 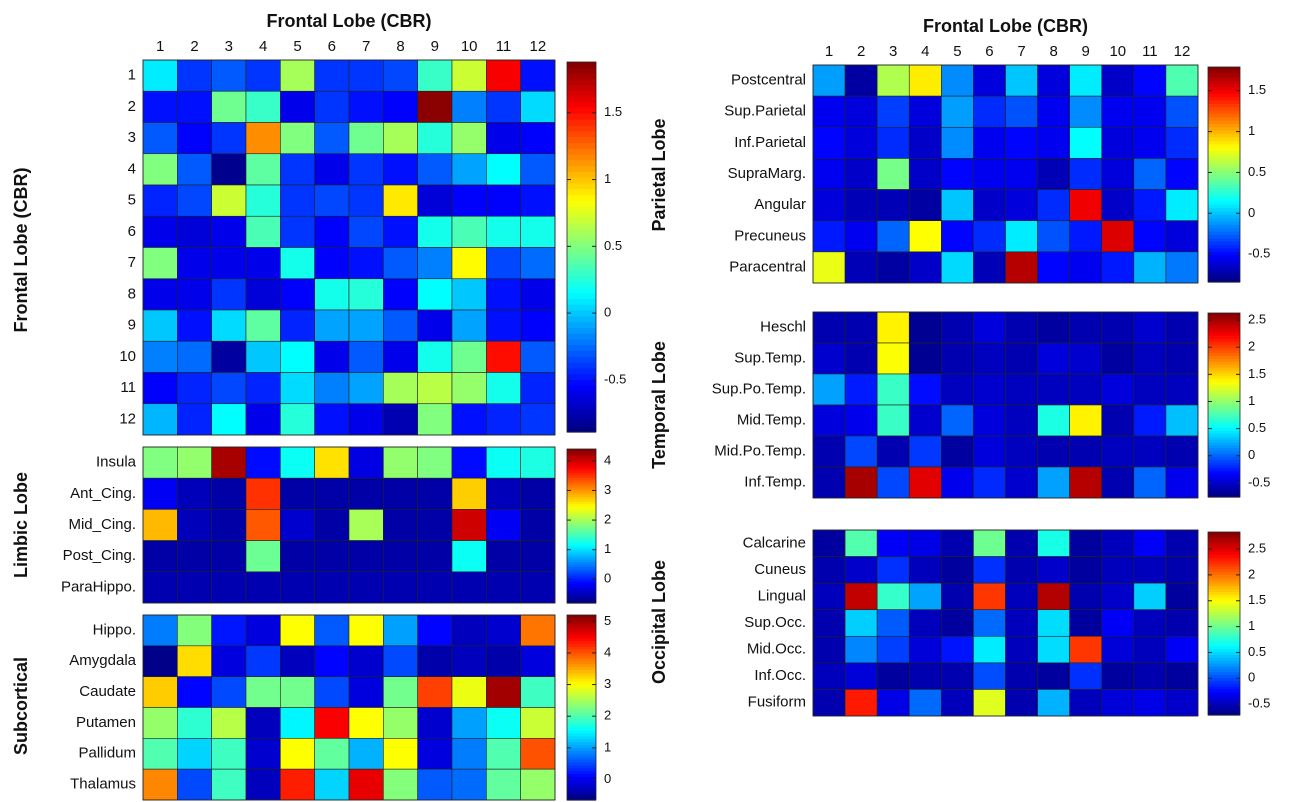 I want to click on x-tick-label: 1, so click(x=160, y=46).